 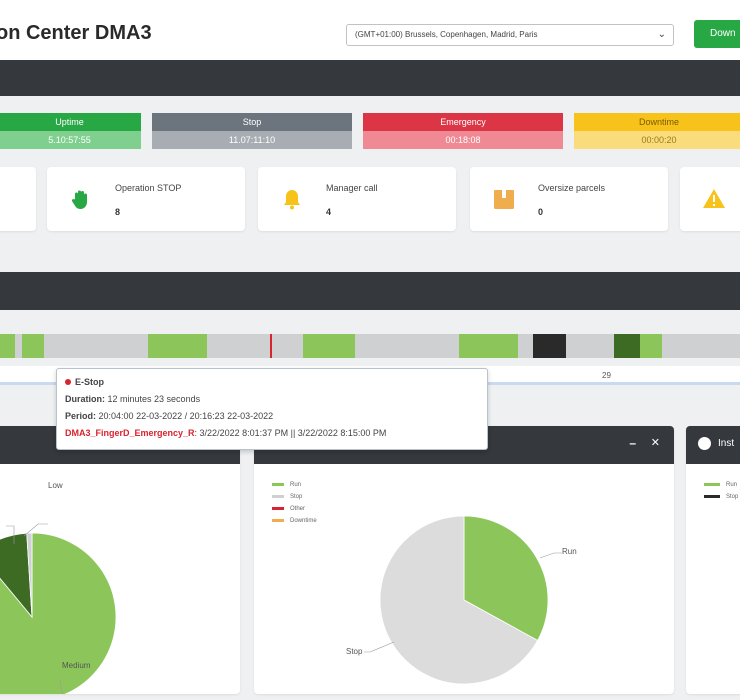 What do you see at coordinates (569, 199) in the screenshot?
I see `counter-card-oversize-parcels: Oversize parcels 0` at bounding box center [569, 199].